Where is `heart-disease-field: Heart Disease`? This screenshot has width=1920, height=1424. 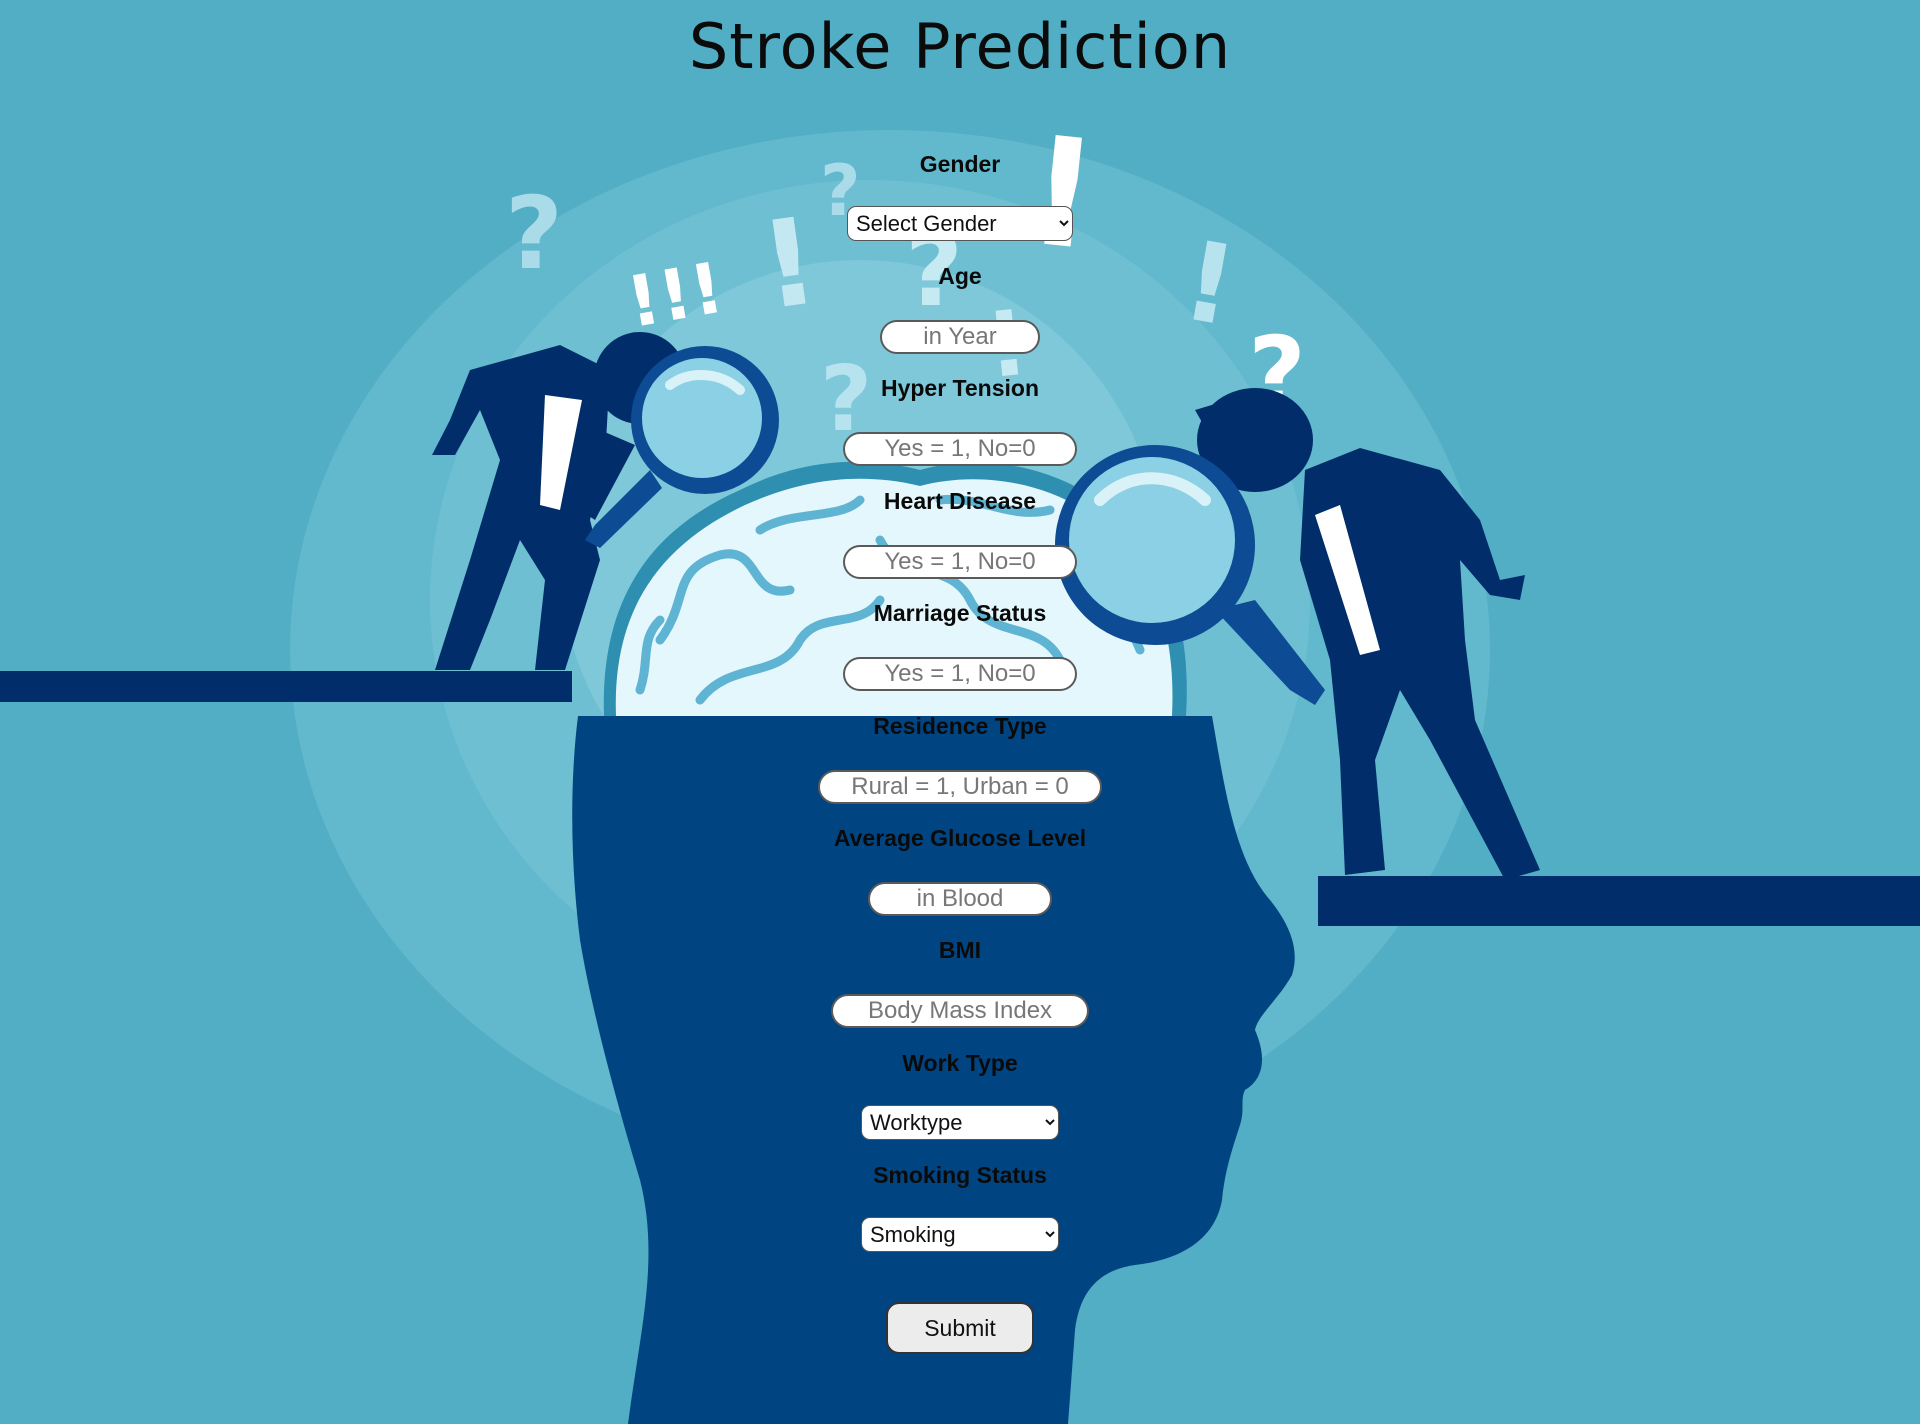 heart-disease-field: Heart Disease is located at coordinates (960, 533).